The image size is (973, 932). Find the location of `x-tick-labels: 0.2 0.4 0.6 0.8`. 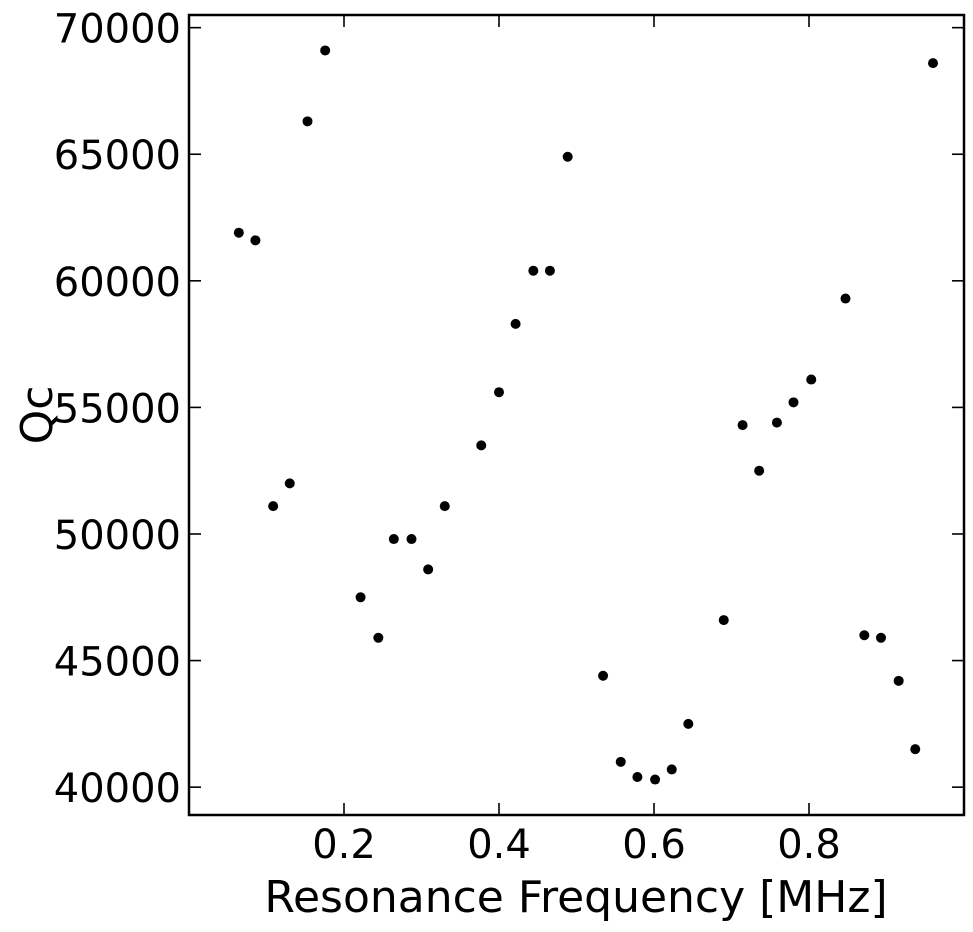

x-tick-labels: 0.2 0.4 0.6 0.8 is located at coordinates (576, 845).